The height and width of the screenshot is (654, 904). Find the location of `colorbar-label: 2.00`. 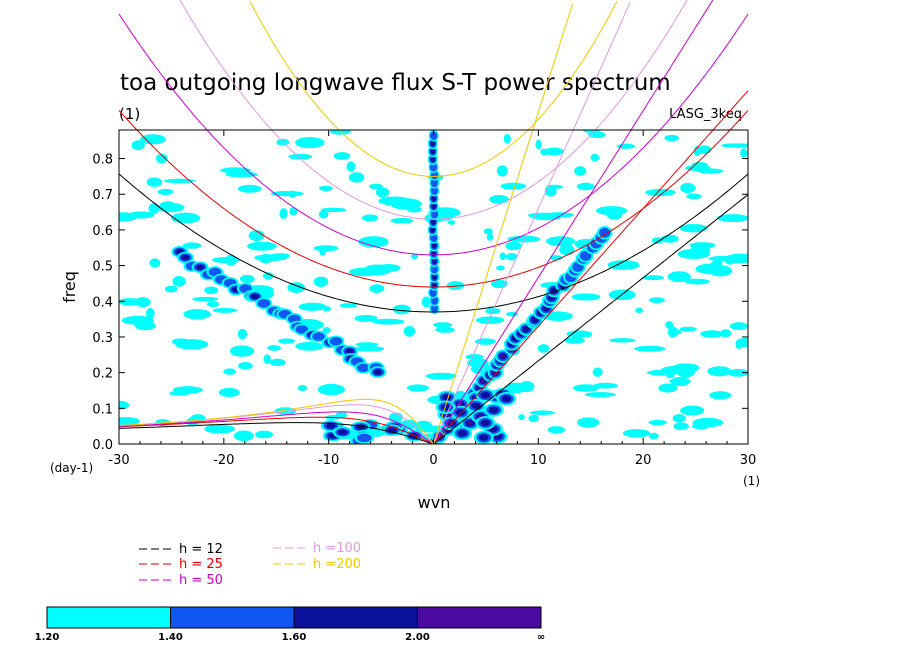

colorbar-label: 2.00 is located at coordinates (417, 637).